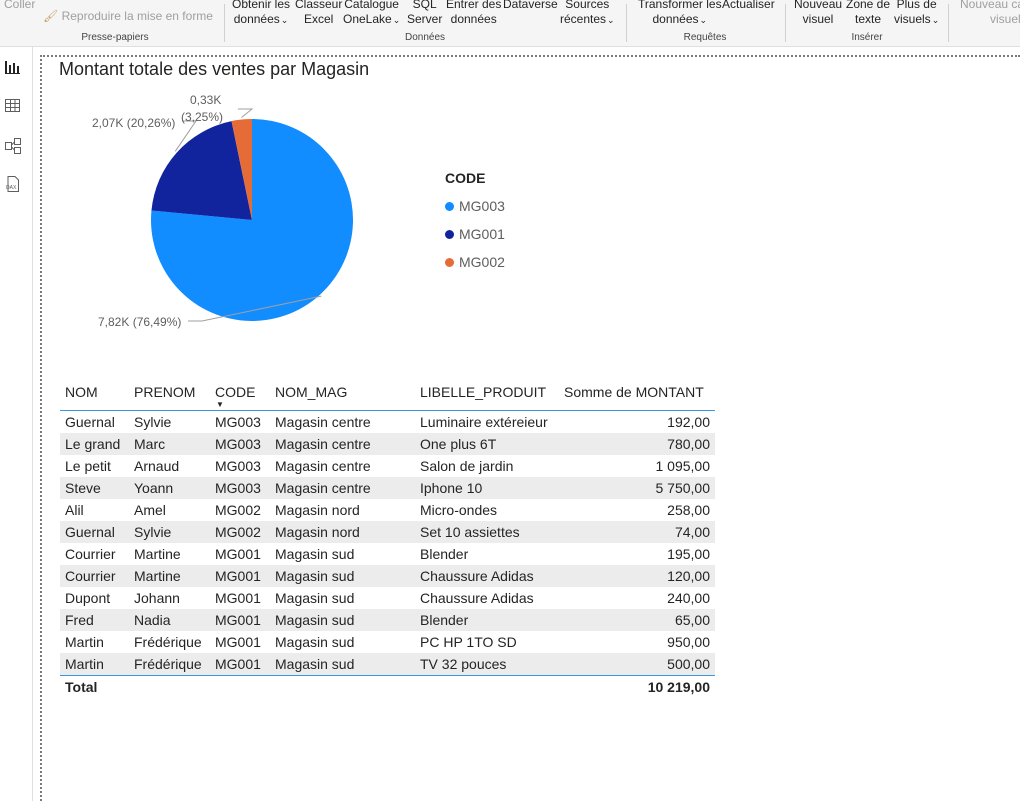 The width and height of the screenshot is (1020, 801). What do you see at coordinates (88, 466) in the screenshot?
I see `cell-nom: Le petit` at bounding box center [88, 466].